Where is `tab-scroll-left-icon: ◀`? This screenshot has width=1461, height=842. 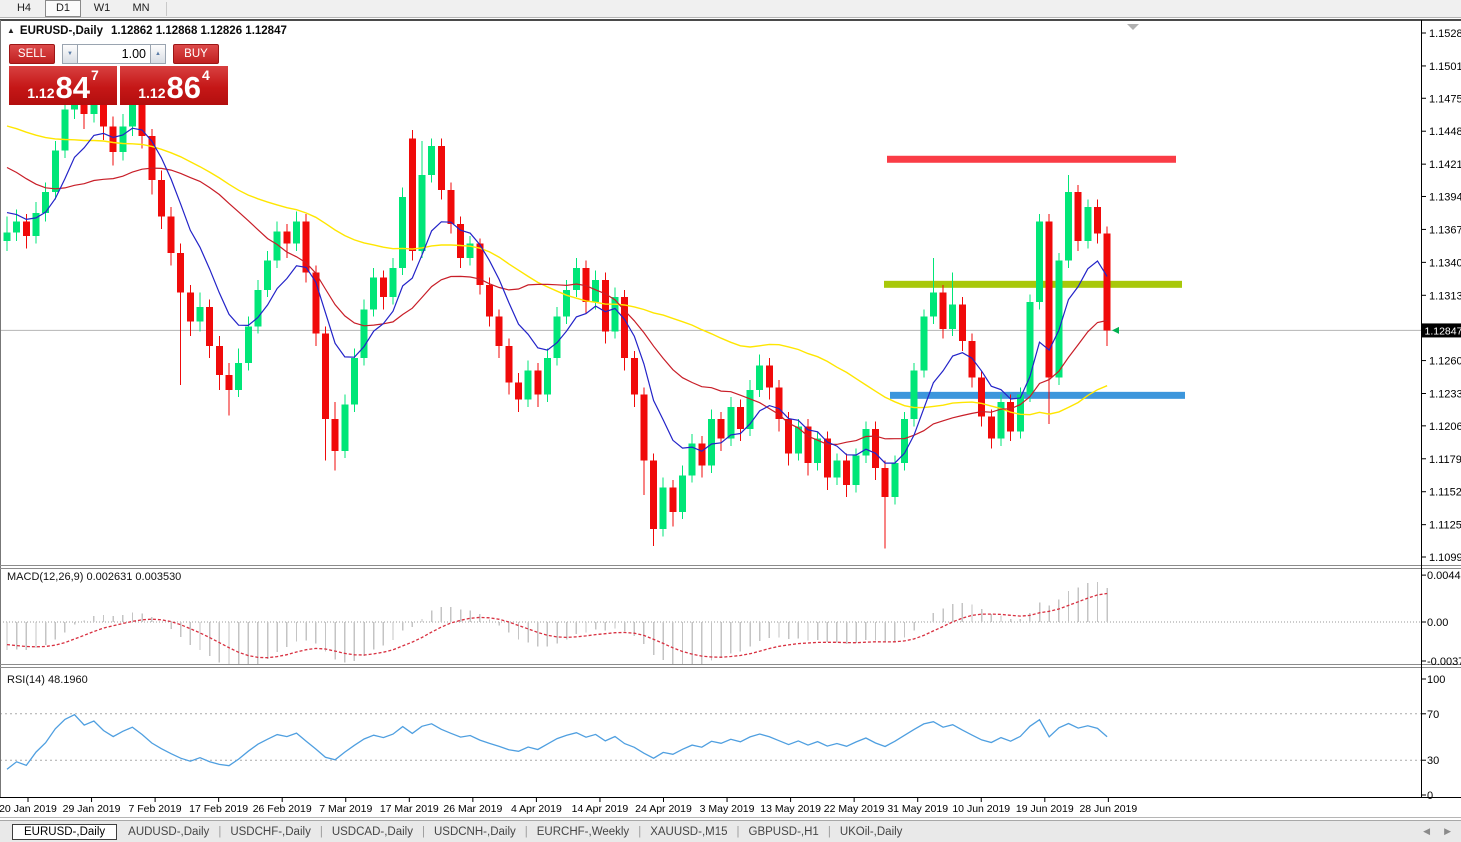
tab-scroll-left-icon: ◀ is located at coordinates (1427, 831).